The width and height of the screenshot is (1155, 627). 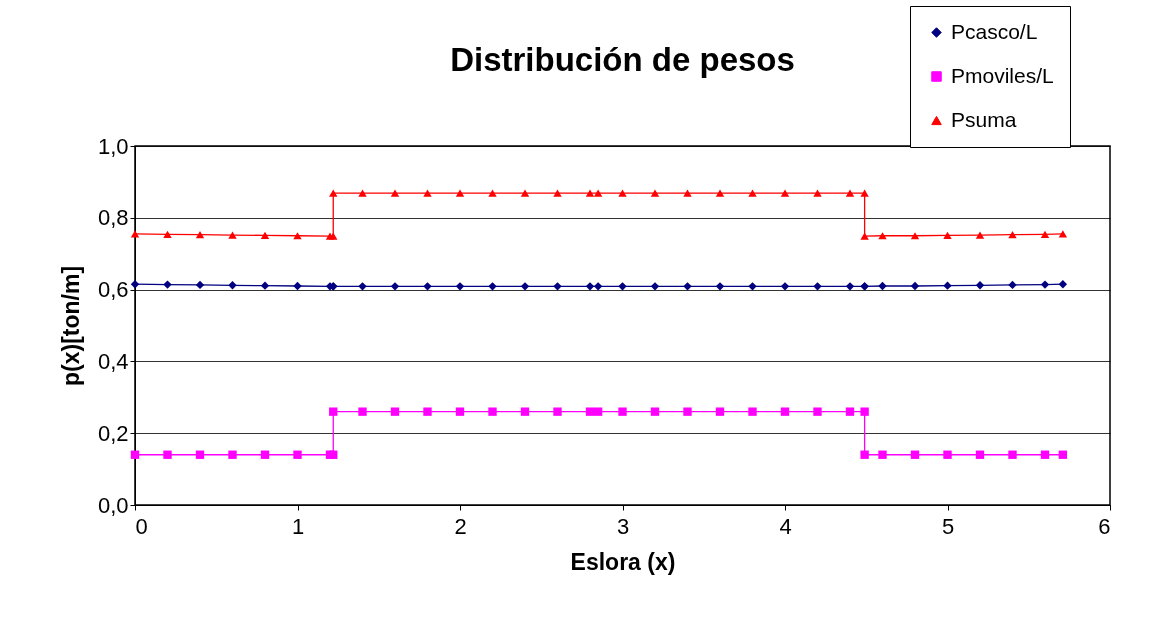 What do you see at coordinates (141, 526) in the screenshot?
I see `x-tick-label: 0` at bounding box center [141, 526].